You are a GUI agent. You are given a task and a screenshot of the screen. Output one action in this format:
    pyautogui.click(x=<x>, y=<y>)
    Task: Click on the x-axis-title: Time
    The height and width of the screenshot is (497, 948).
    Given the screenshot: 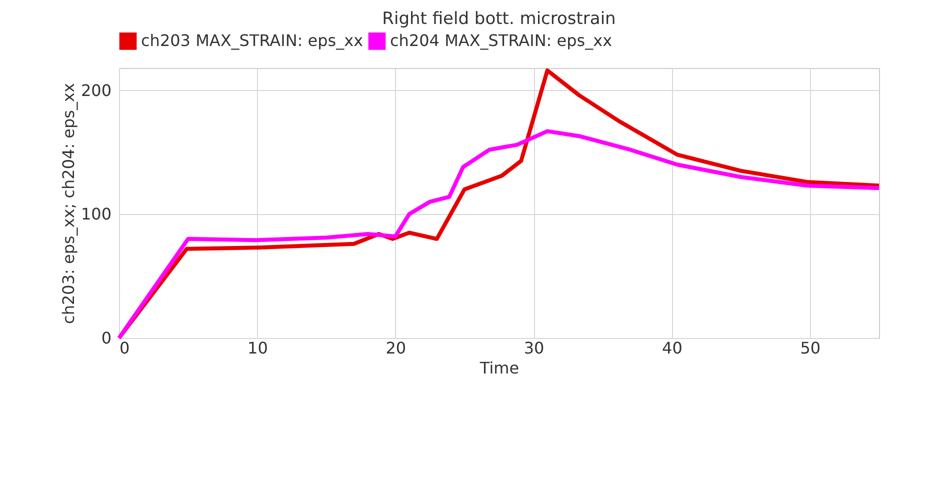 What is the action you would take?
    pyautogui.click(x=499, y=368)
    